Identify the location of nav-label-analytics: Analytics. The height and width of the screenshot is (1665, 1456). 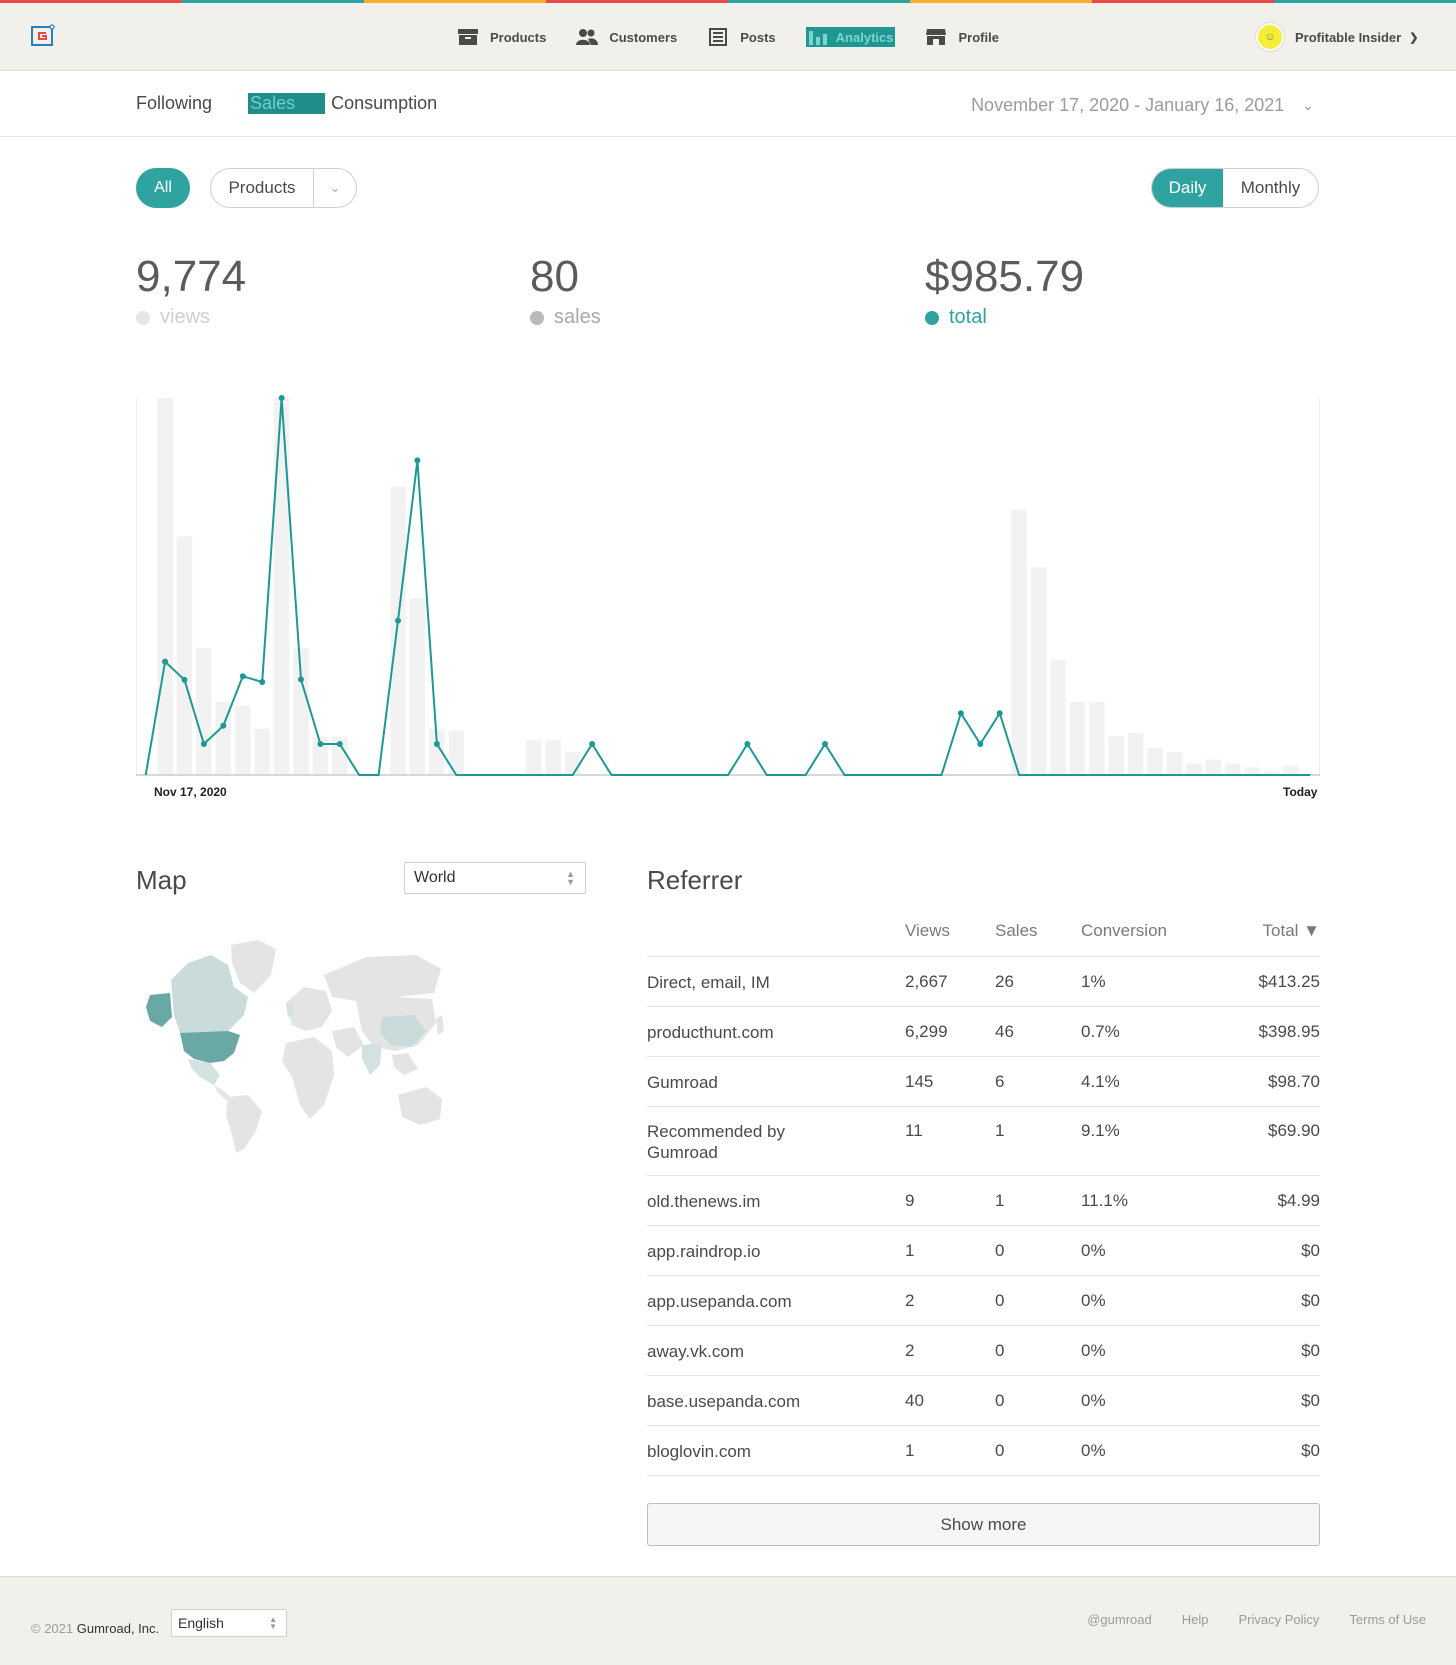
(850, 37).